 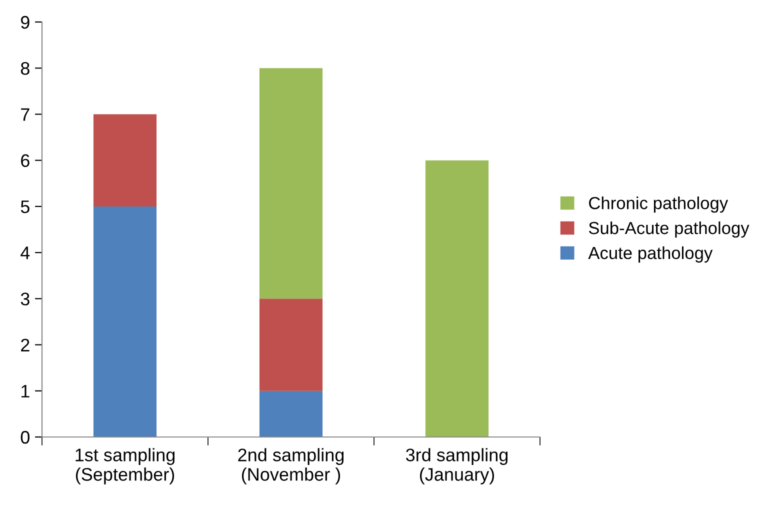 I want to click on y-tick-label: 8, so click(x=25, y=68).